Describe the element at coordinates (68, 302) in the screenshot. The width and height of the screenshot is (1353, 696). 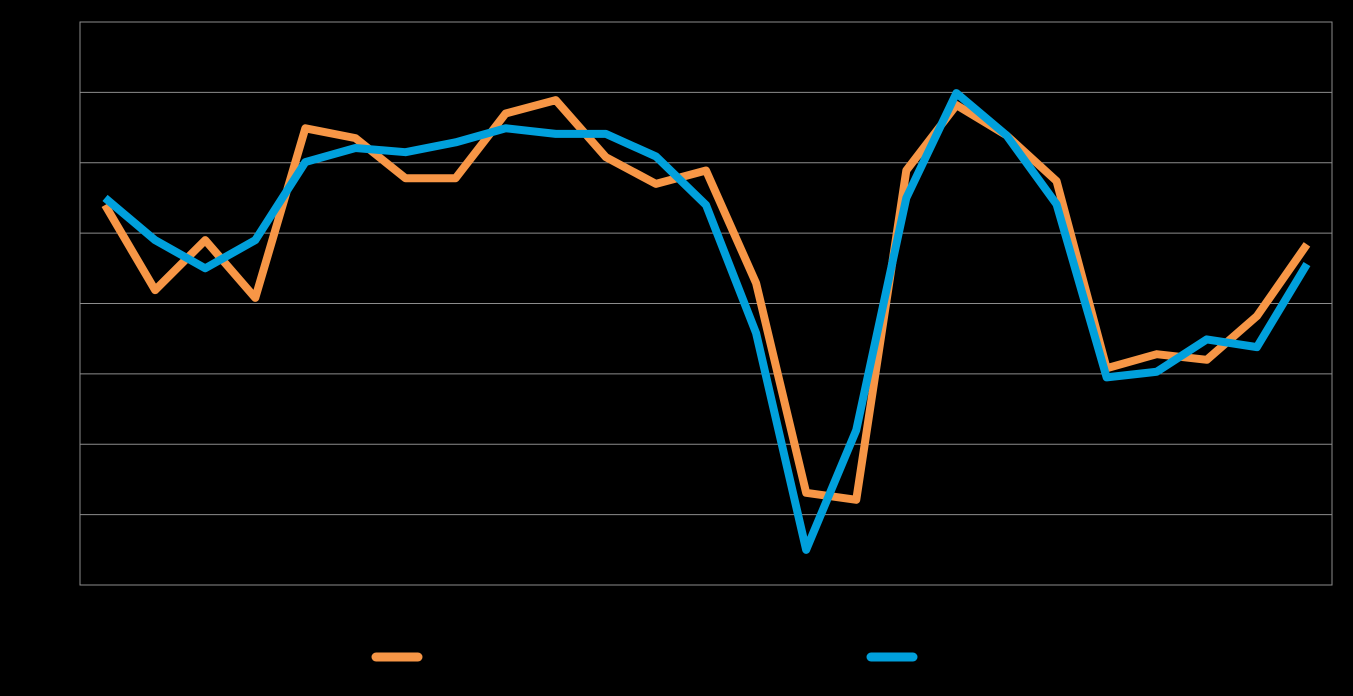
I see `y-tick-label: 4` at that location.